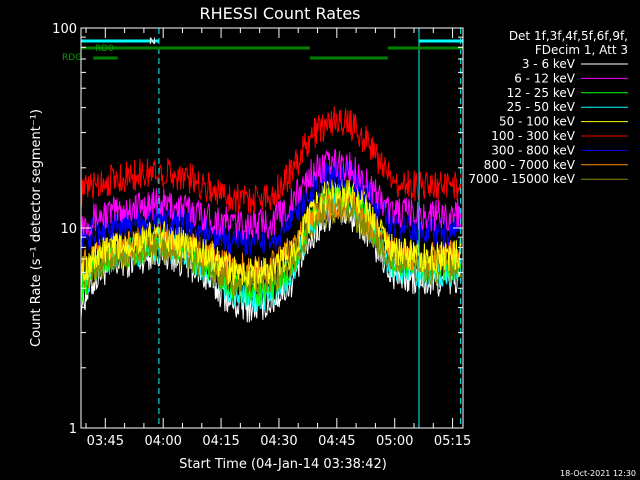 This screenshot has height=480, width=640. Describe the element at coordinates (36, 228) in the screenshot. I see `y-axis-label: Count Rate (s⁻¹ detector segment⁻¹)` at that location.